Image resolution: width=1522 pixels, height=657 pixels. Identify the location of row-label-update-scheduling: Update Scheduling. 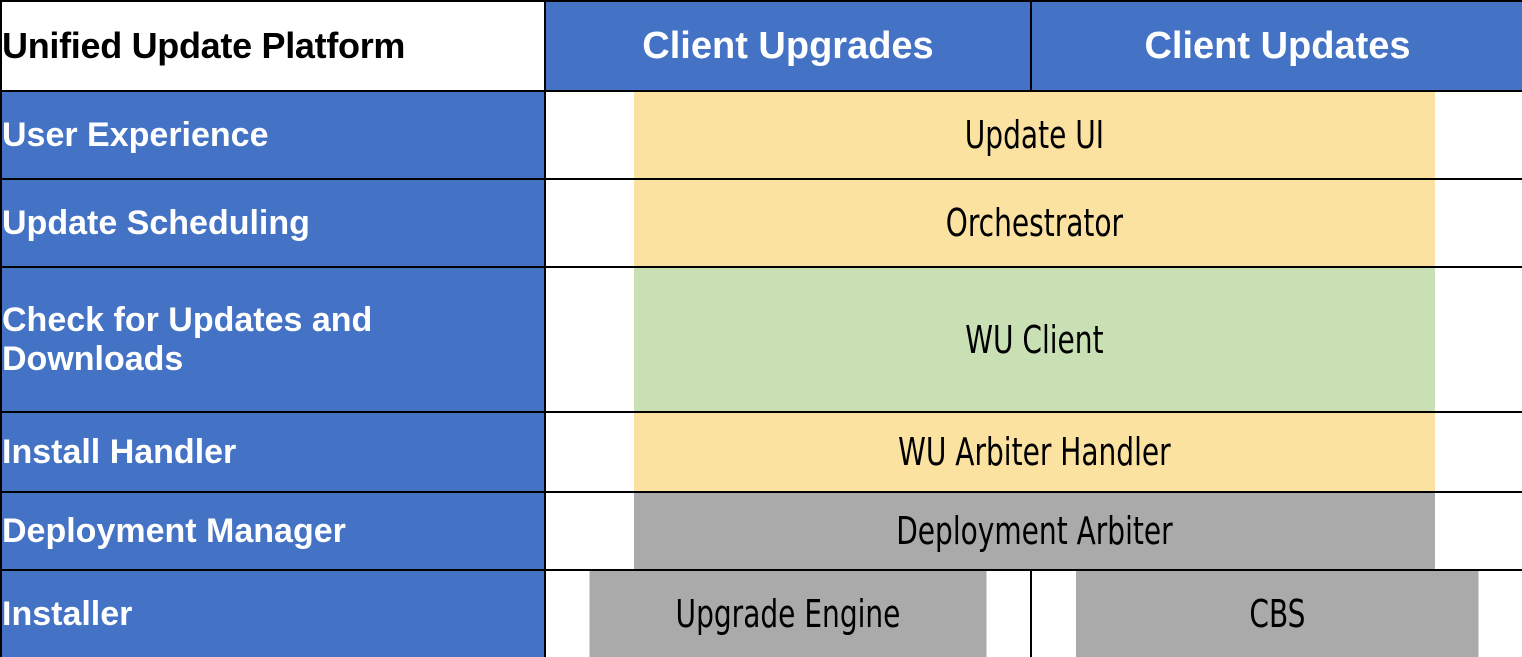
(273, 223).